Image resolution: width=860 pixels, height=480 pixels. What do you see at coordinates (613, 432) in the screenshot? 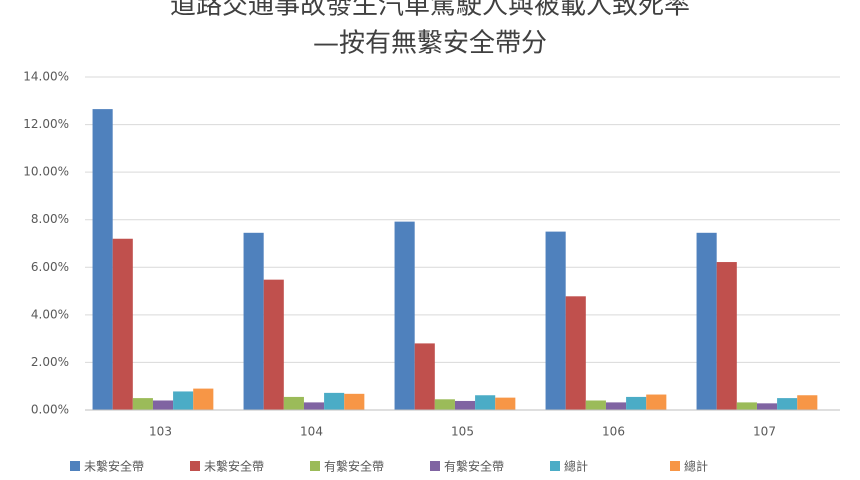
I see `x-tick-label: 106` at bounding box center [613, 432].